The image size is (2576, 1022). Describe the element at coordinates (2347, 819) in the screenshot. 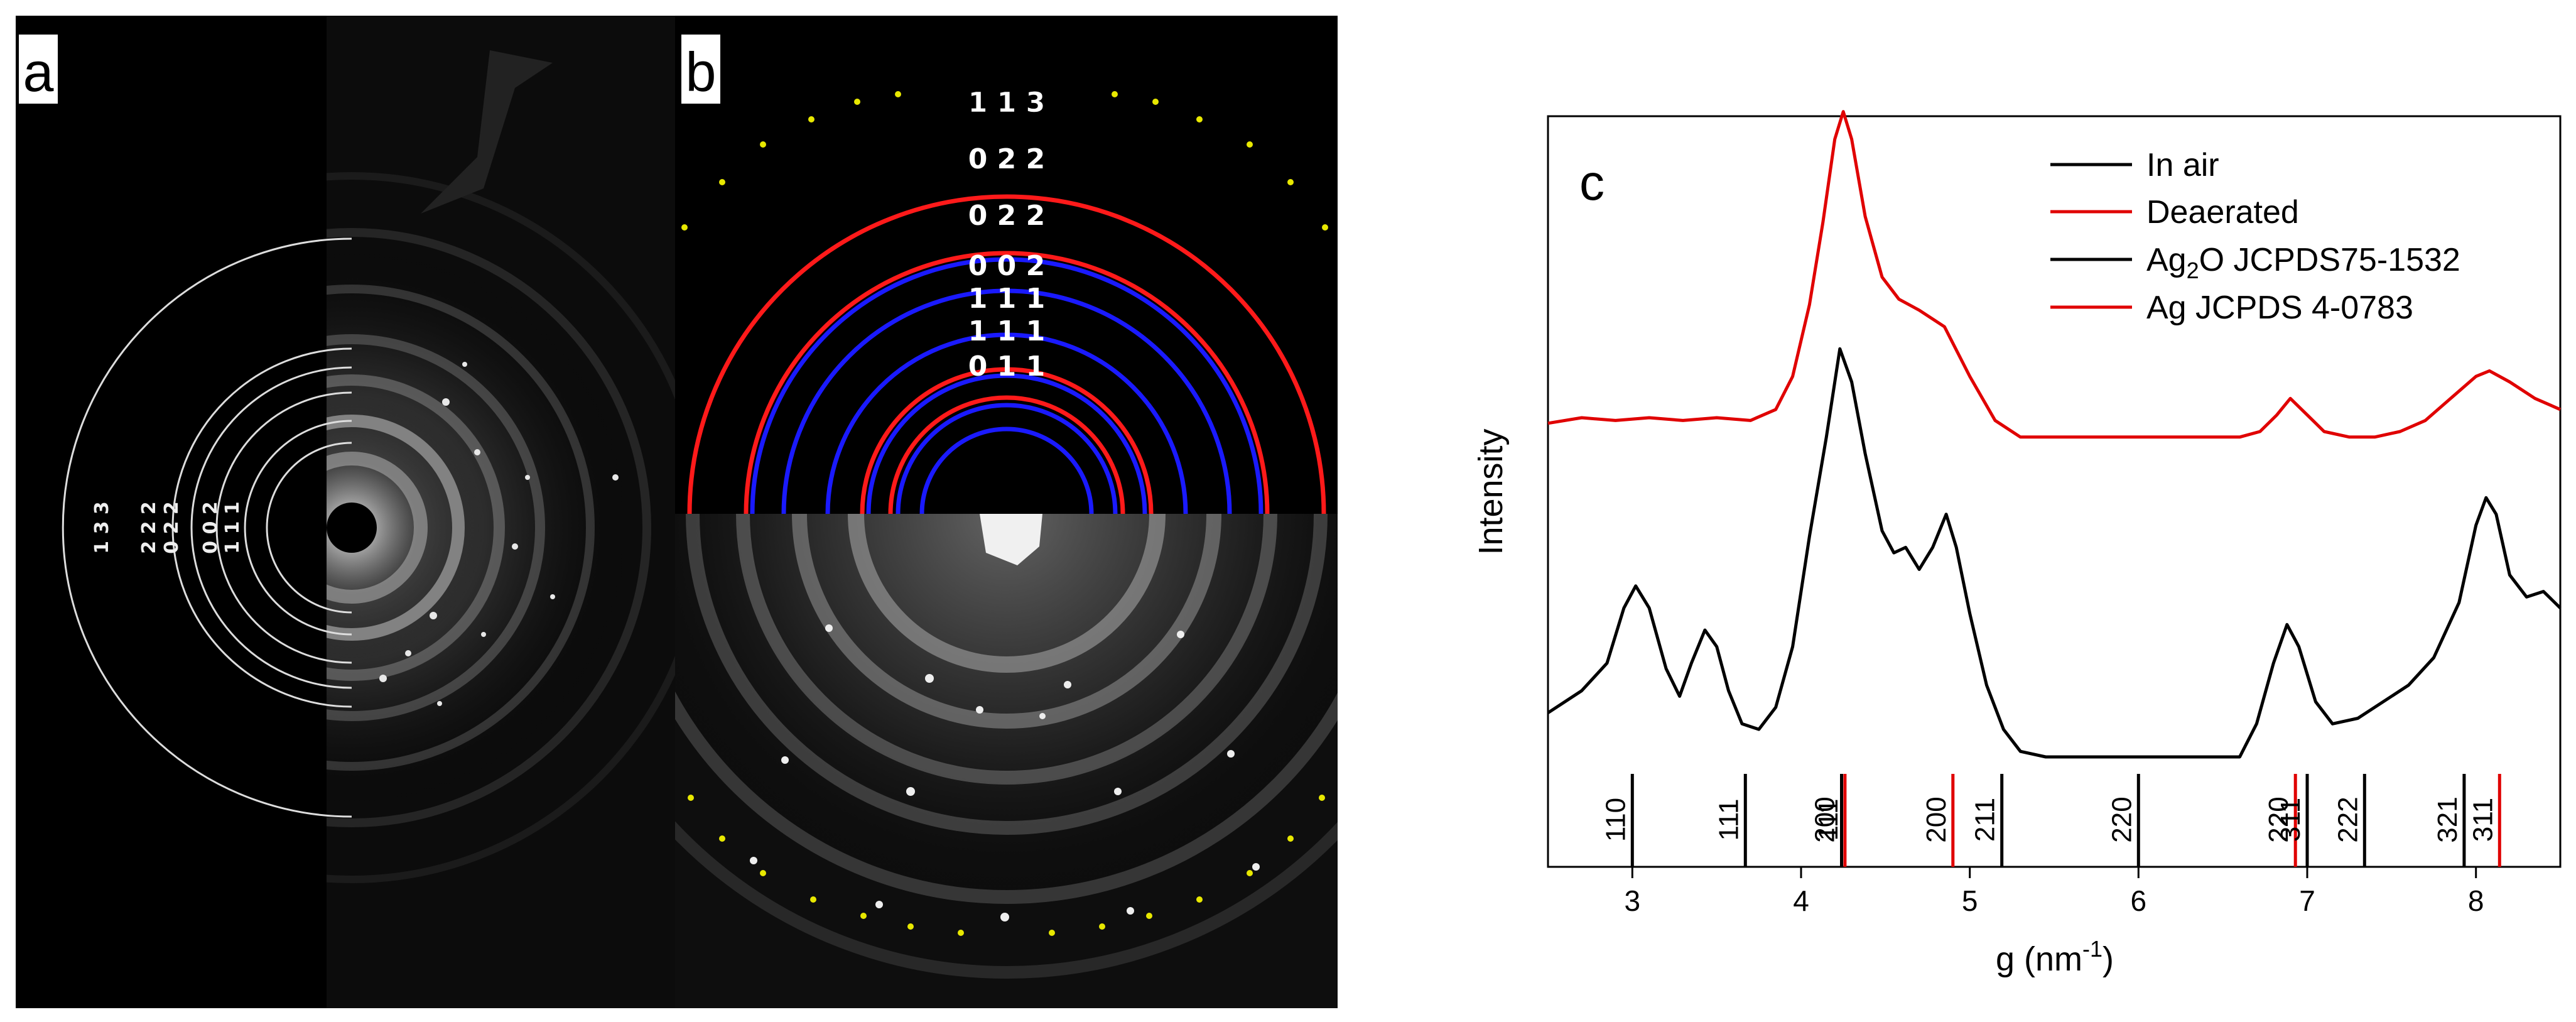

I see `reference-label: 222` at that location.